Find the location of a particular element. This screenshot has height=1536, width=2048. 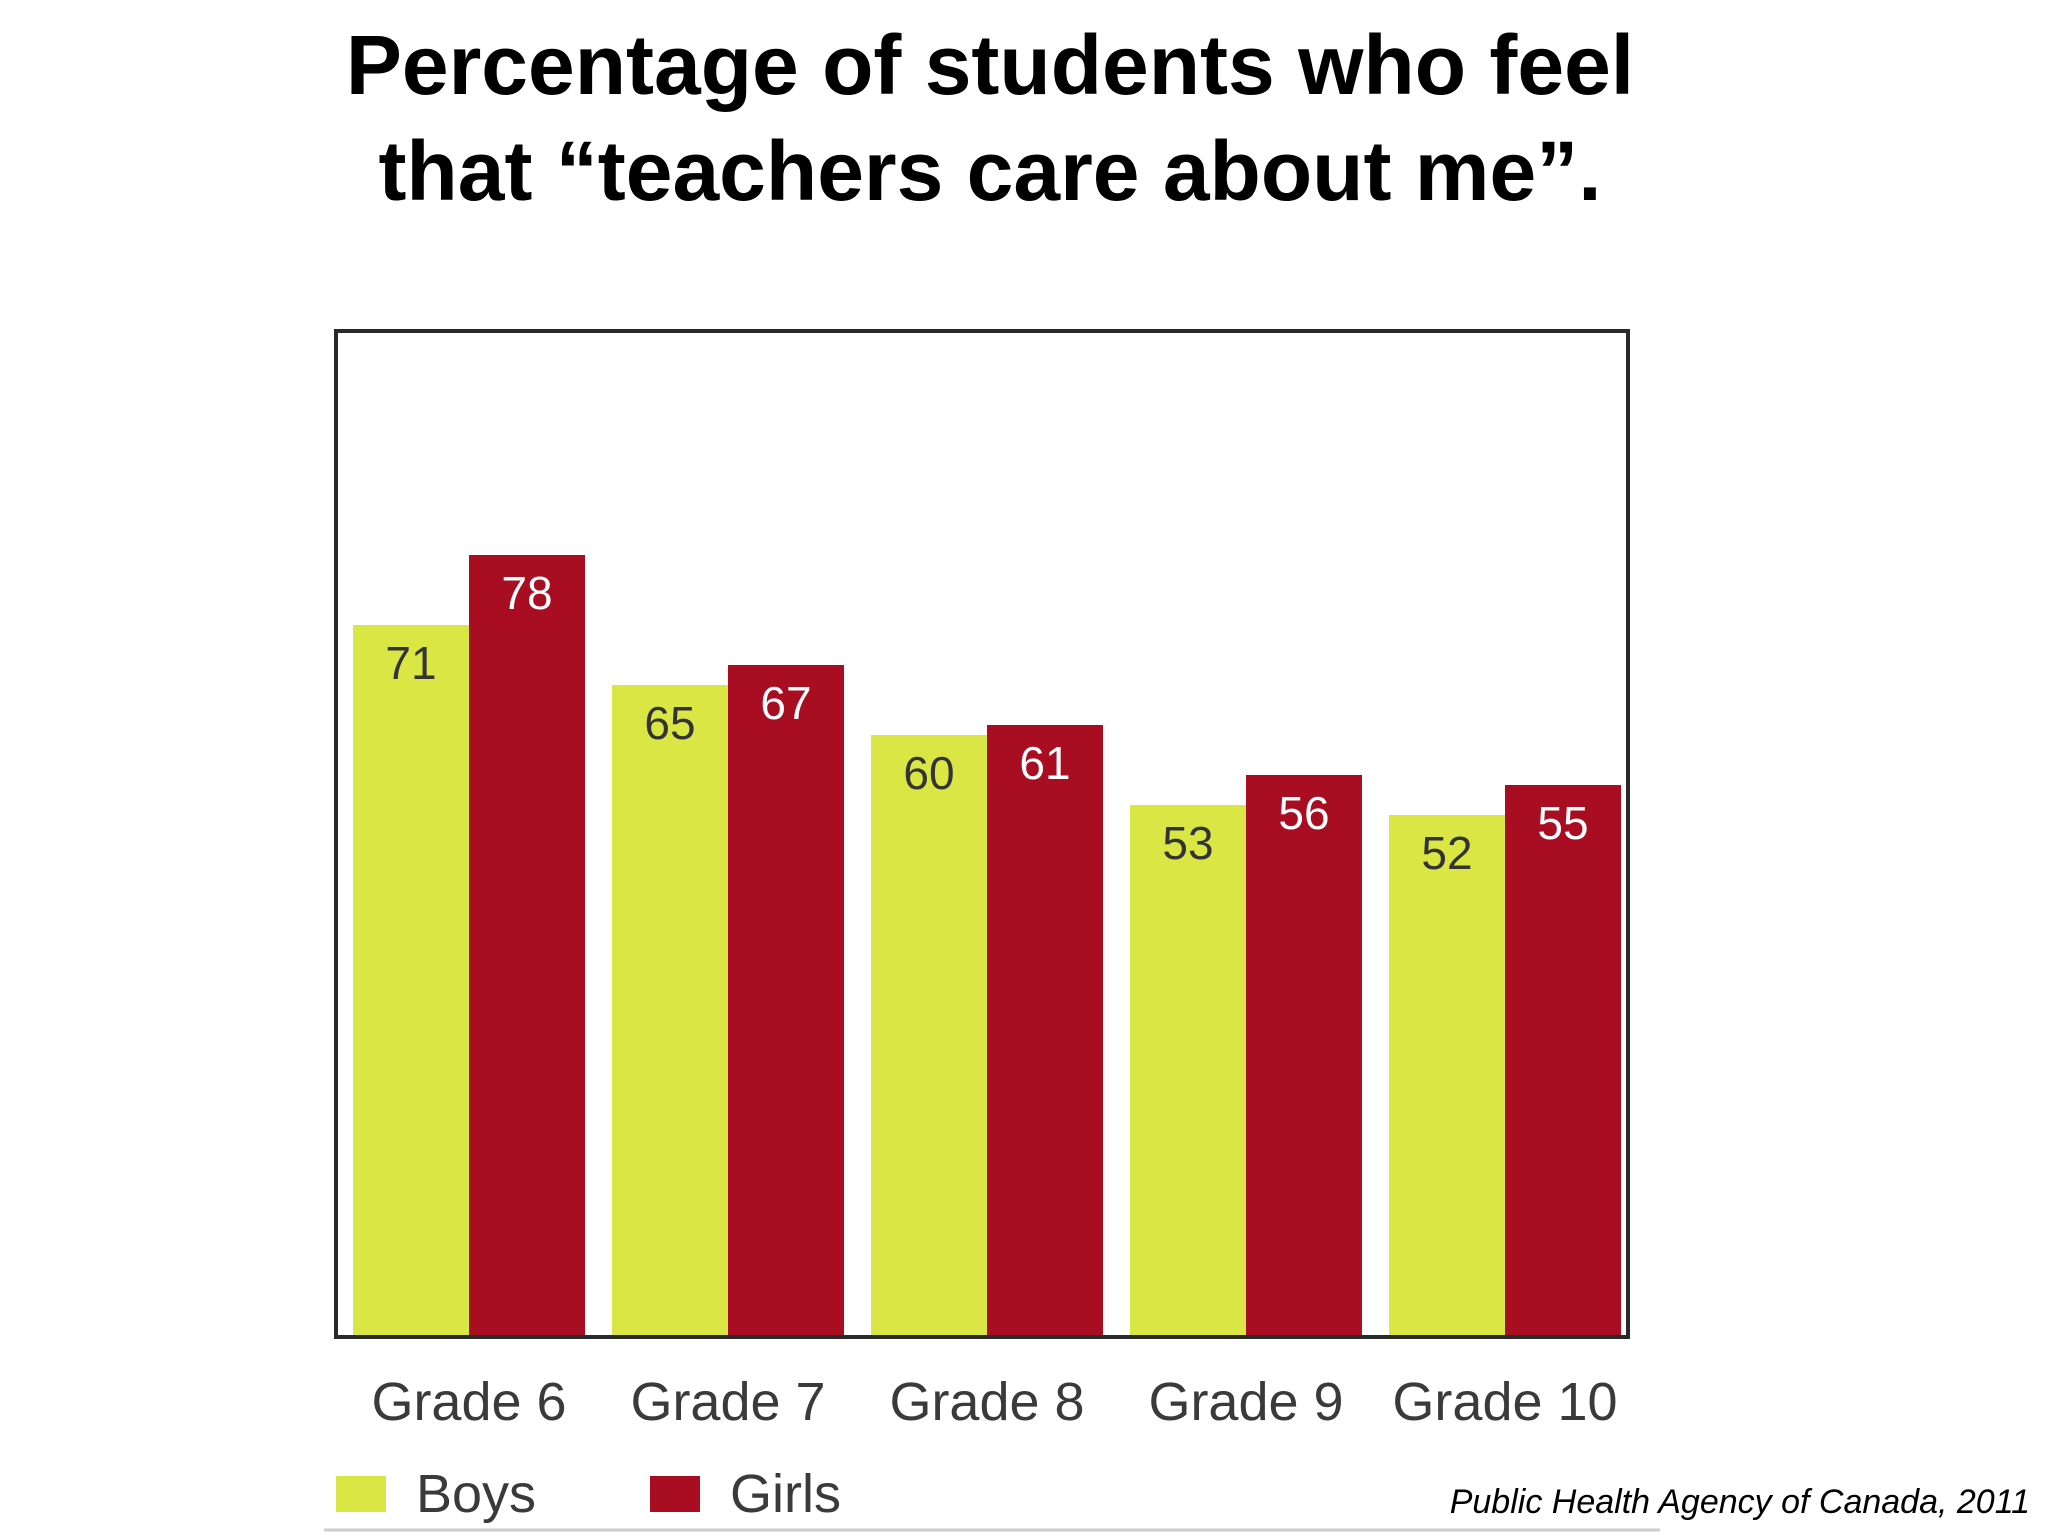

data-label-boys-grade-9: 53 is located at coordinates (1187, 843).